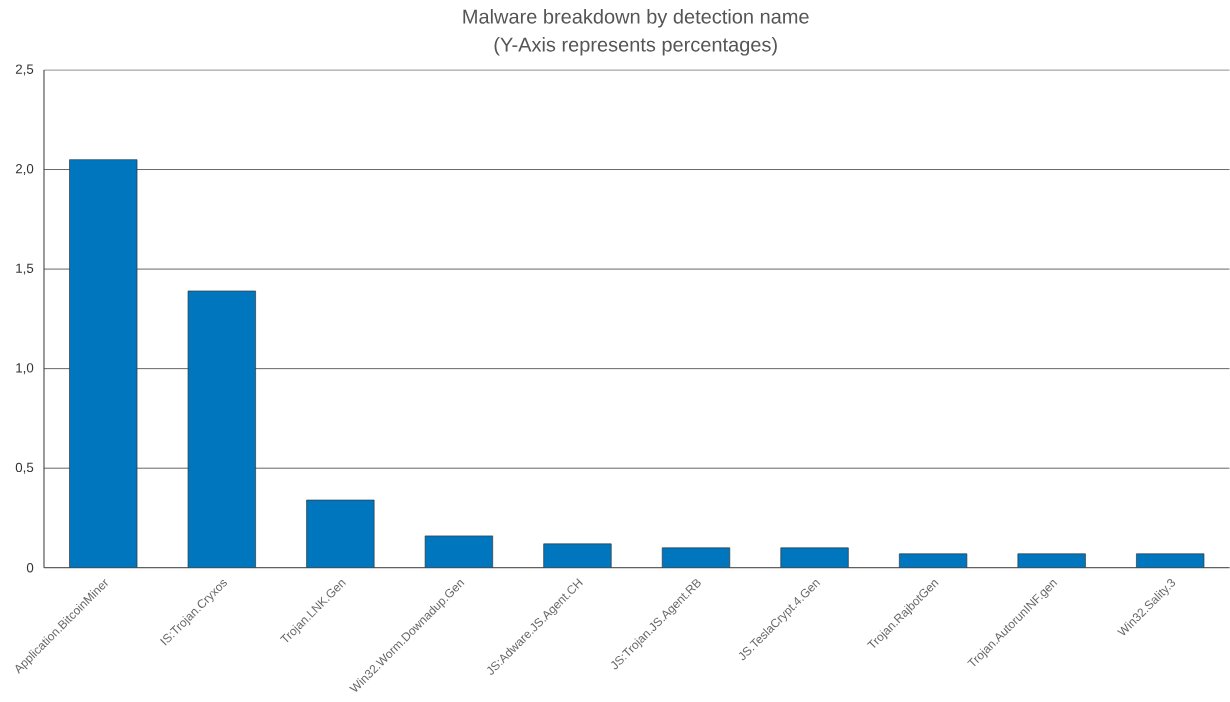  Describe the element at coordinates (636, 18) in the screenshot. I see `chart-title: Malware breakdown by detection name` at that location.